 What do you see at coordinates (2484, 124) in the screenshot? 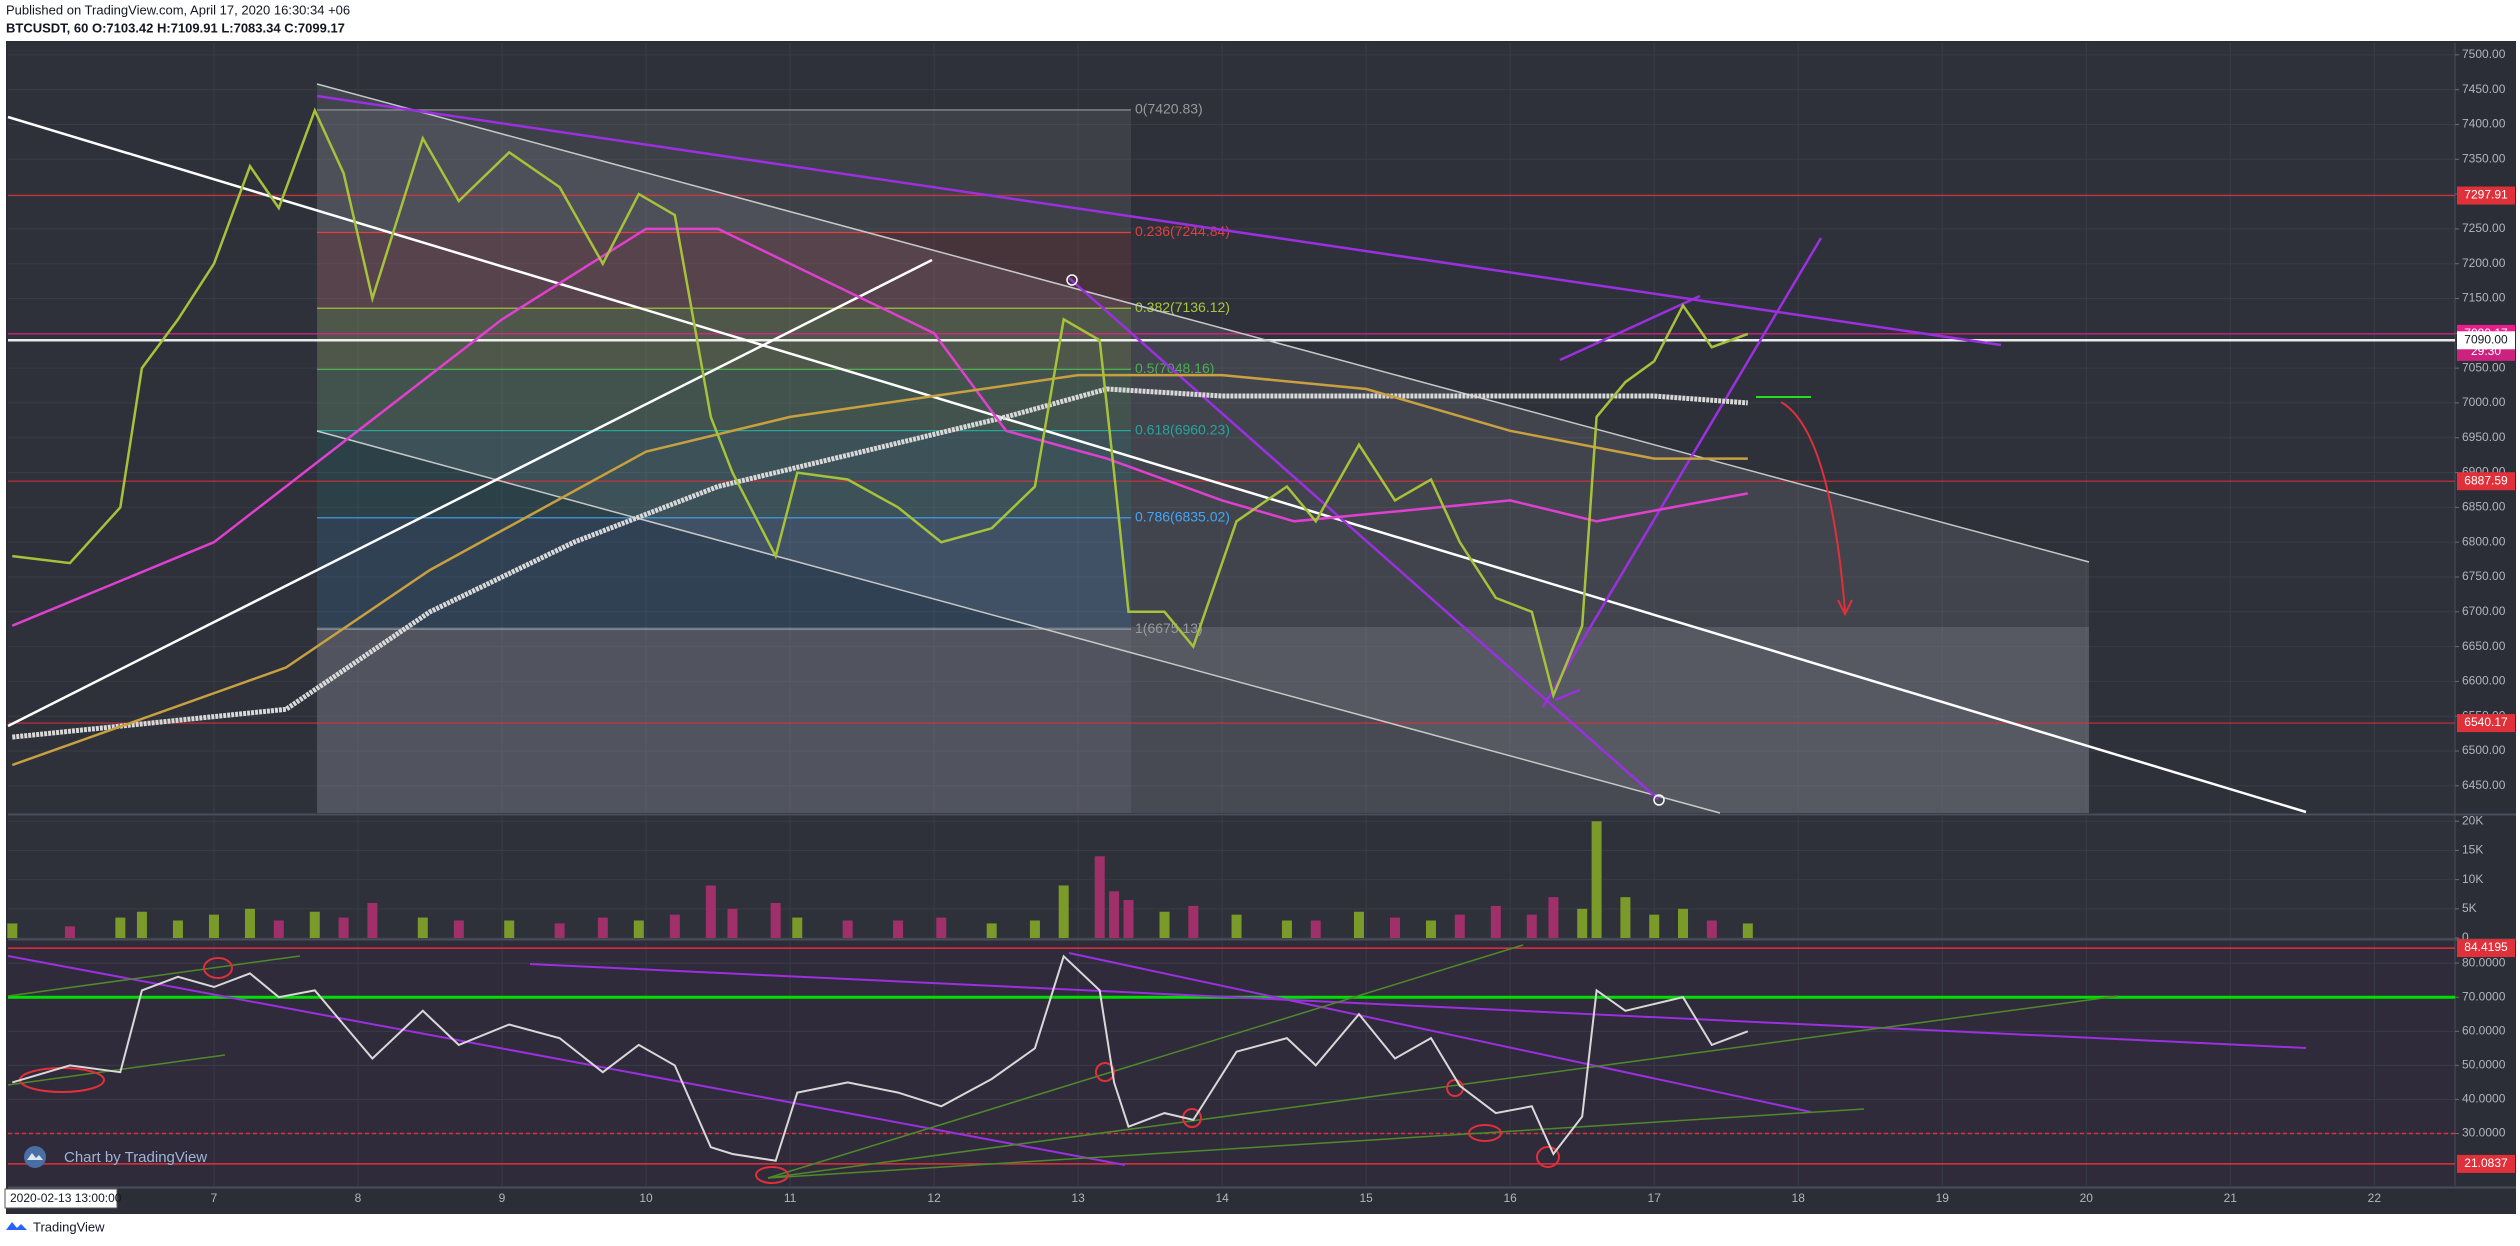
I see `y-tick-label: 7400.00` at bounding box center [2484, 124].